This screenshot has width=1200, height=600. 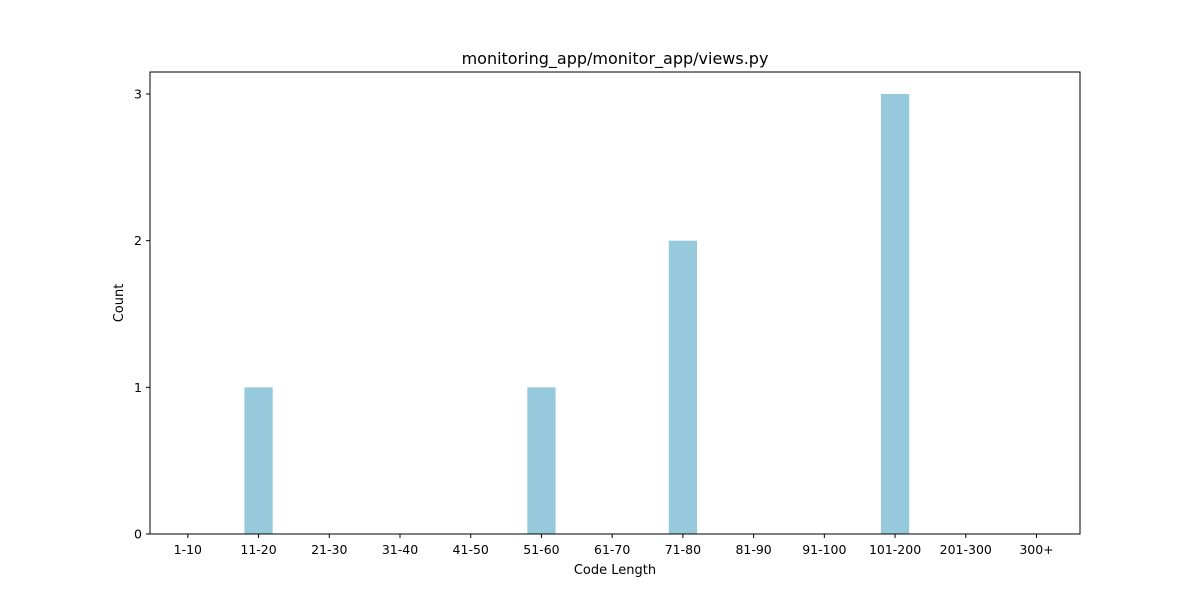 What do you see at coordinates (142, 314) in the screenshot?
I see `y-axis: 0 1 2 3` at bounding box center [142, 314].